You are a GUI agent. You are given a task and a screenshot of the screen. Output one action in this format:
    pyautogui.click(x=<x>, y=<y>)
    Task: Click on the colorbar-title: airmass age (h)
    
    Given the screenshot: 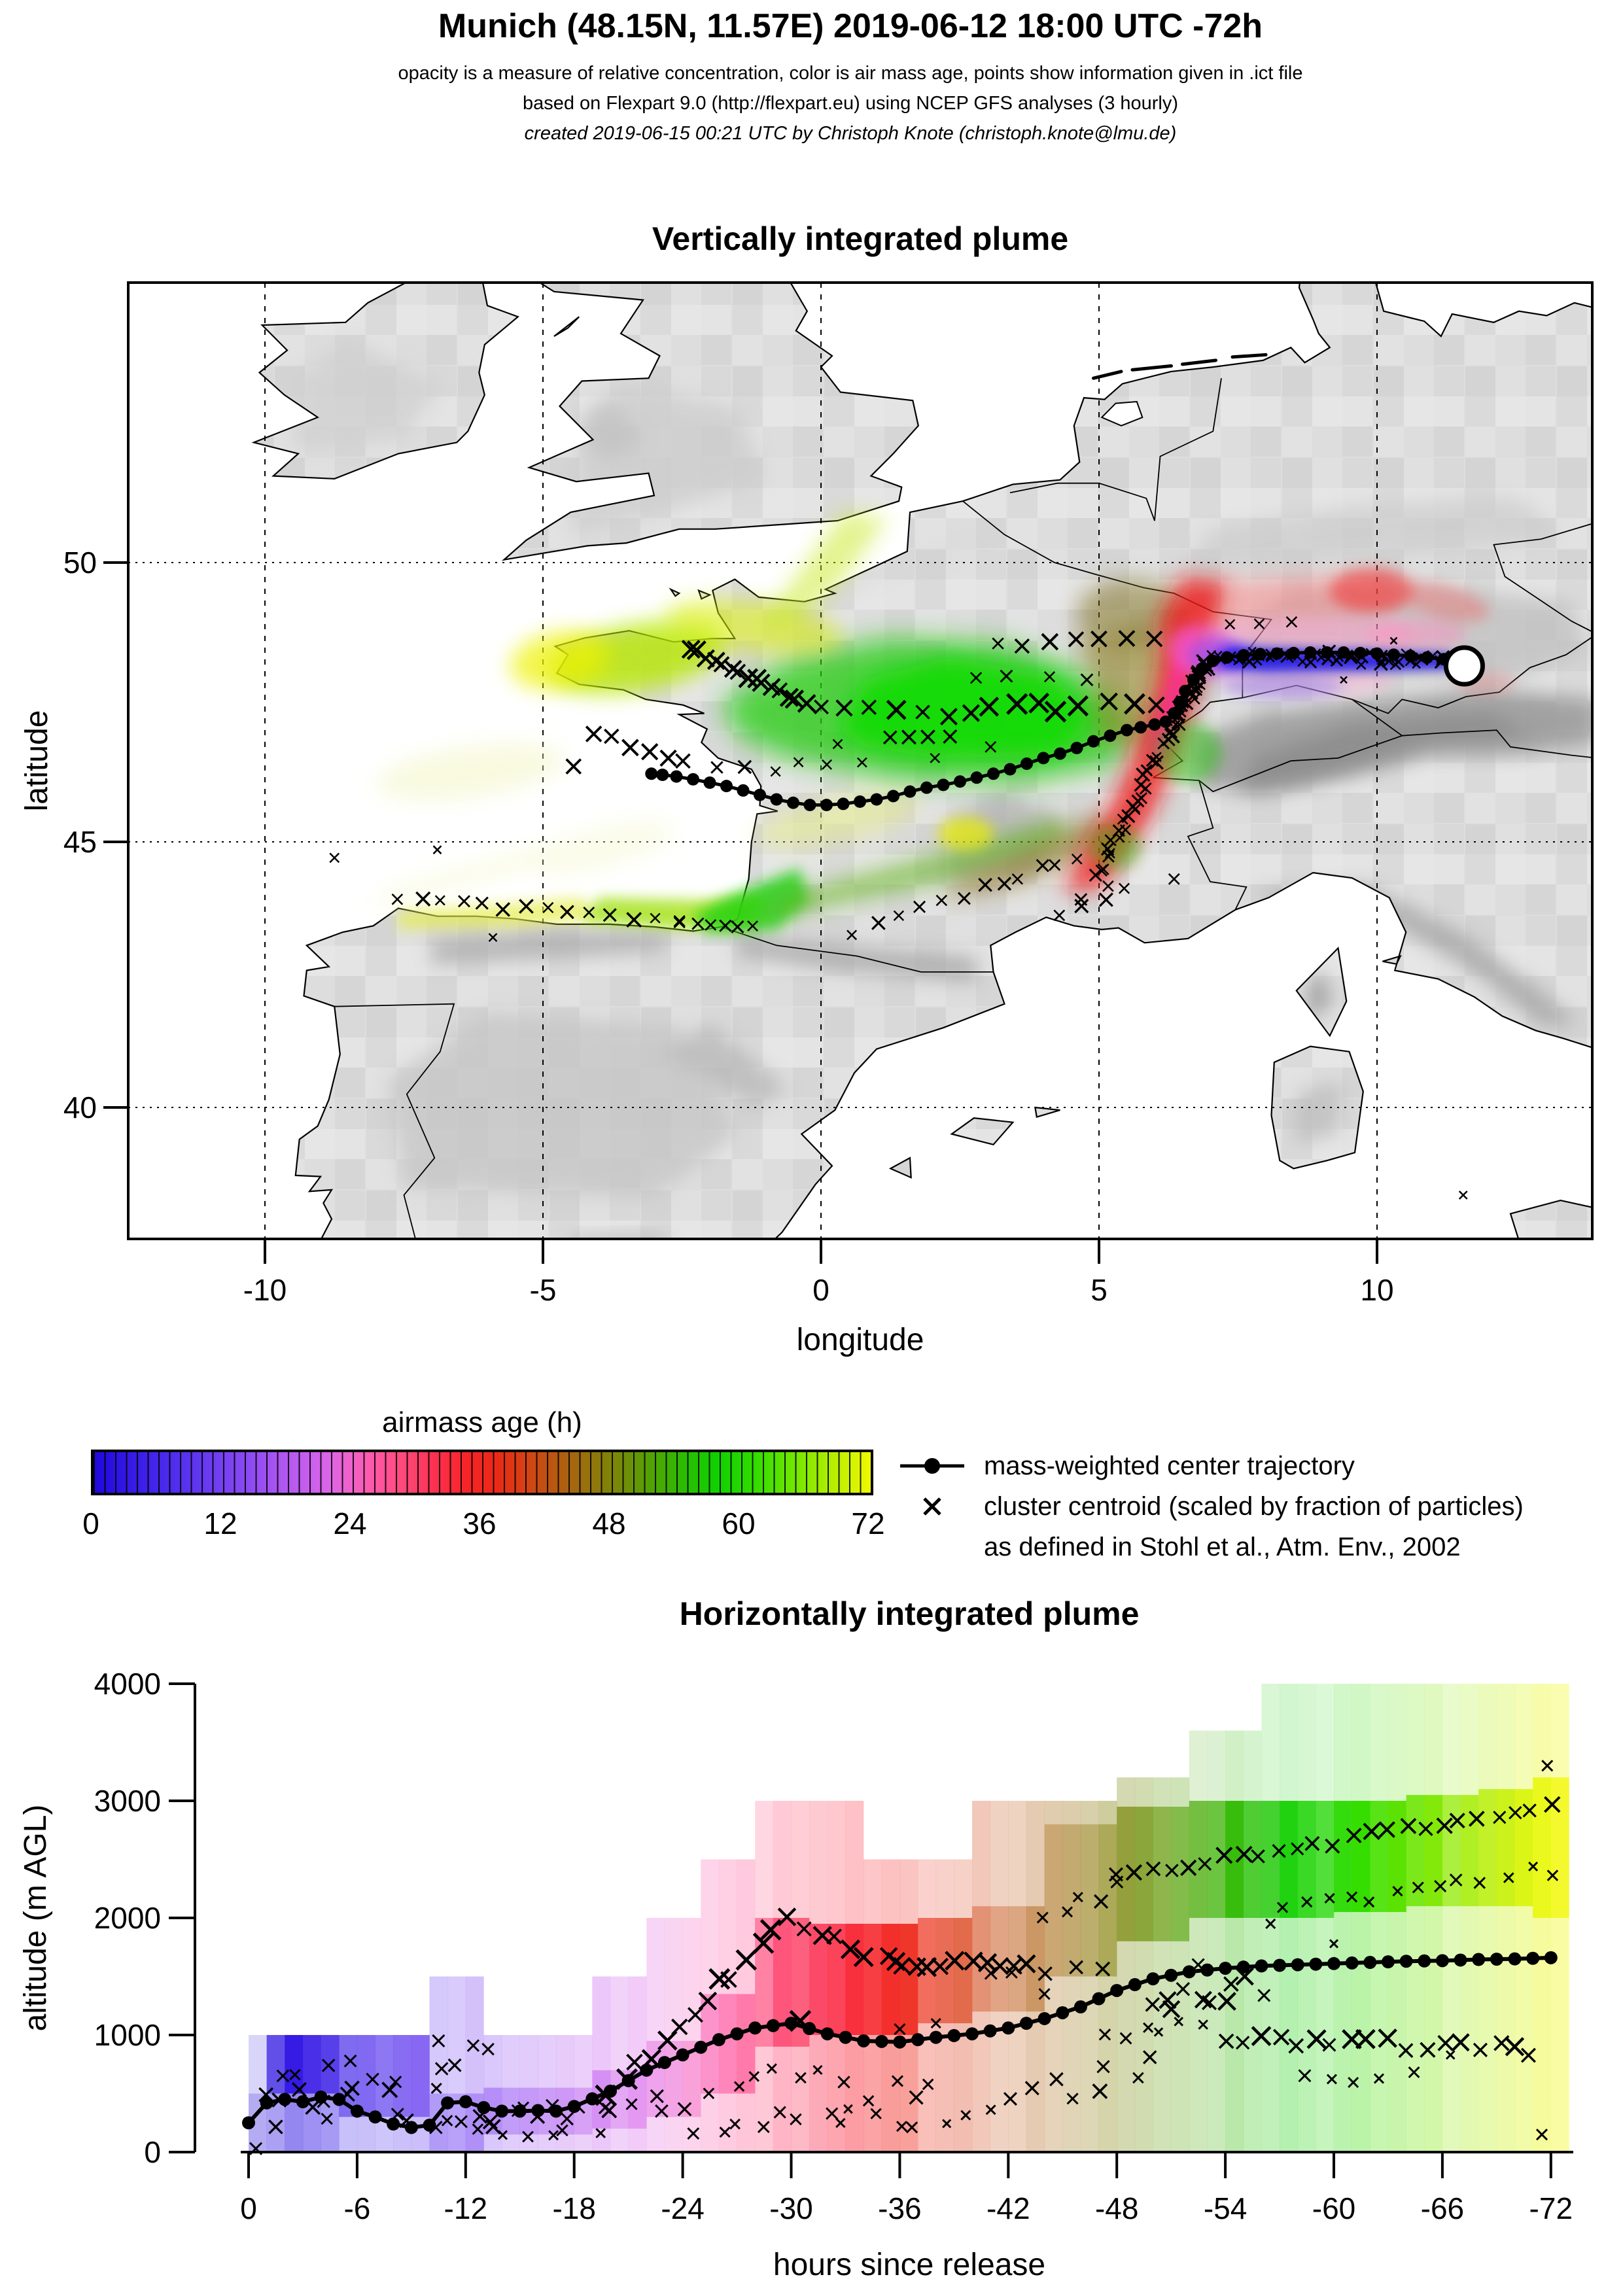 What is the action you would take?
    pyautogui.click(x=482, y=1422)
    